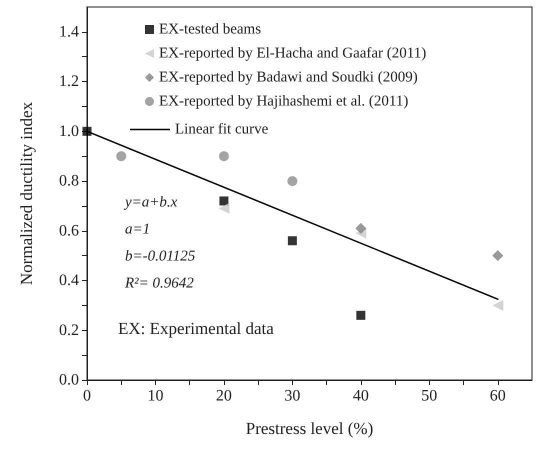  I want to click on x-tick-label: 0, so click(87, 396).